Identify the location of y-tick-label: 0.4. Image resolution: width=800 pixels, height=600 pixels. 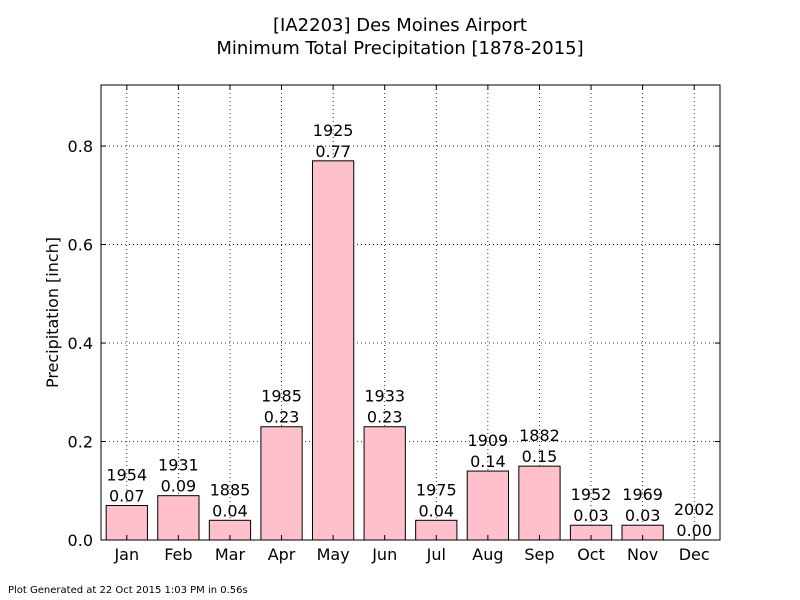
(80, 343).